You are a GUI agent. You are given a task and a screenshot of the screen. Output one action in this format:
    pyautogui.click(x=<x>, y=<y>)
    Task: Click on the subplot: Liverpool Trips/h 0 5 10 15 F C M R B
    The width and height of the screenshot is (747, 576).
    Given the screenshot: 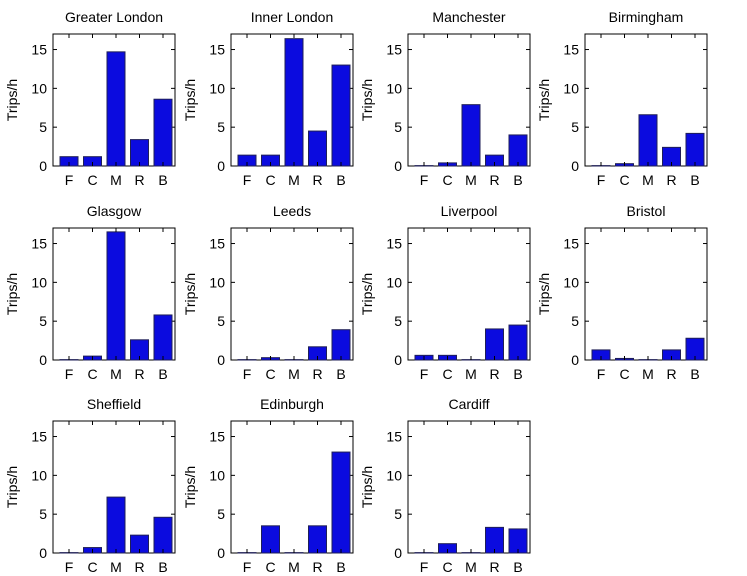 What is the action you would take?
    pyautogui.click(x=445, y=292)
    